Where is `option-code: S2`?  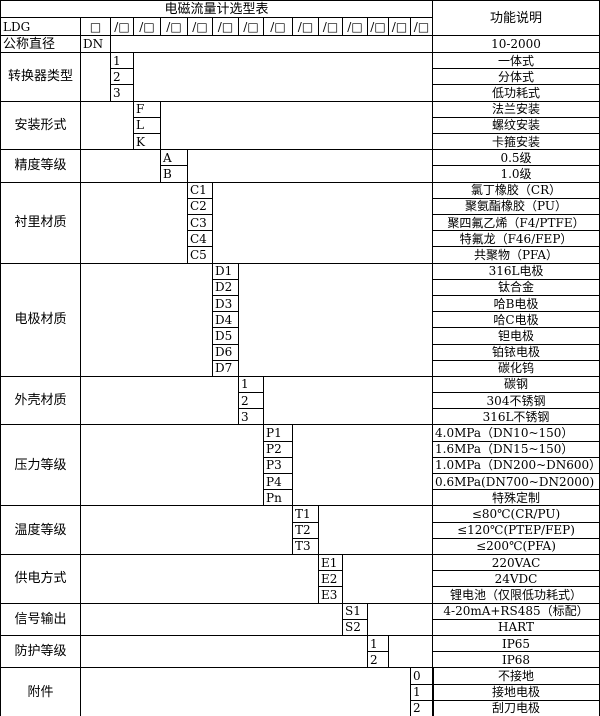 option-code: S2 is located at coordinates (355, 627).